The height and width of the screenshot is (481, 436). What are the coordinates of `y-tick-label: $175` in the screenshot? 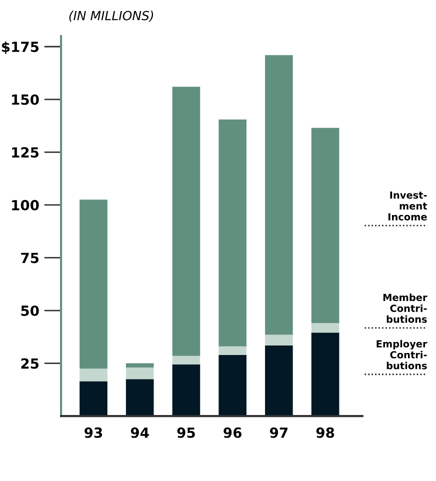 It's located at (20, 47).